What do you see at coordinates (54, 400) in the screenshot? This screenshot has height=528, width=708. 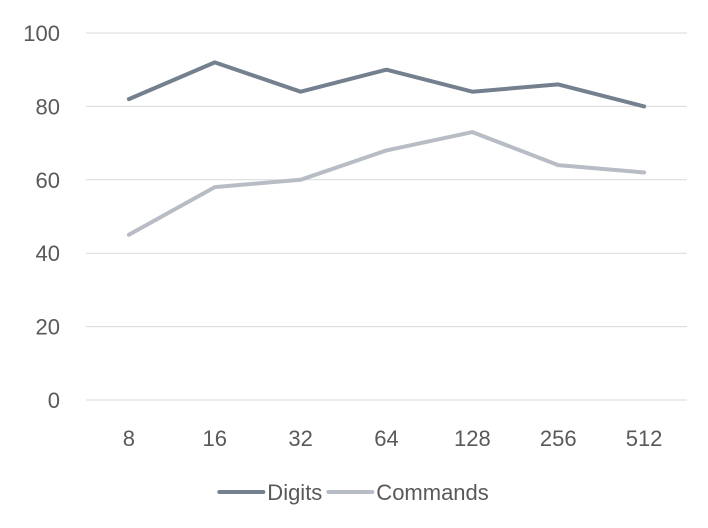 I see `y-tick-label: 0` at bounding box center [54, 400].